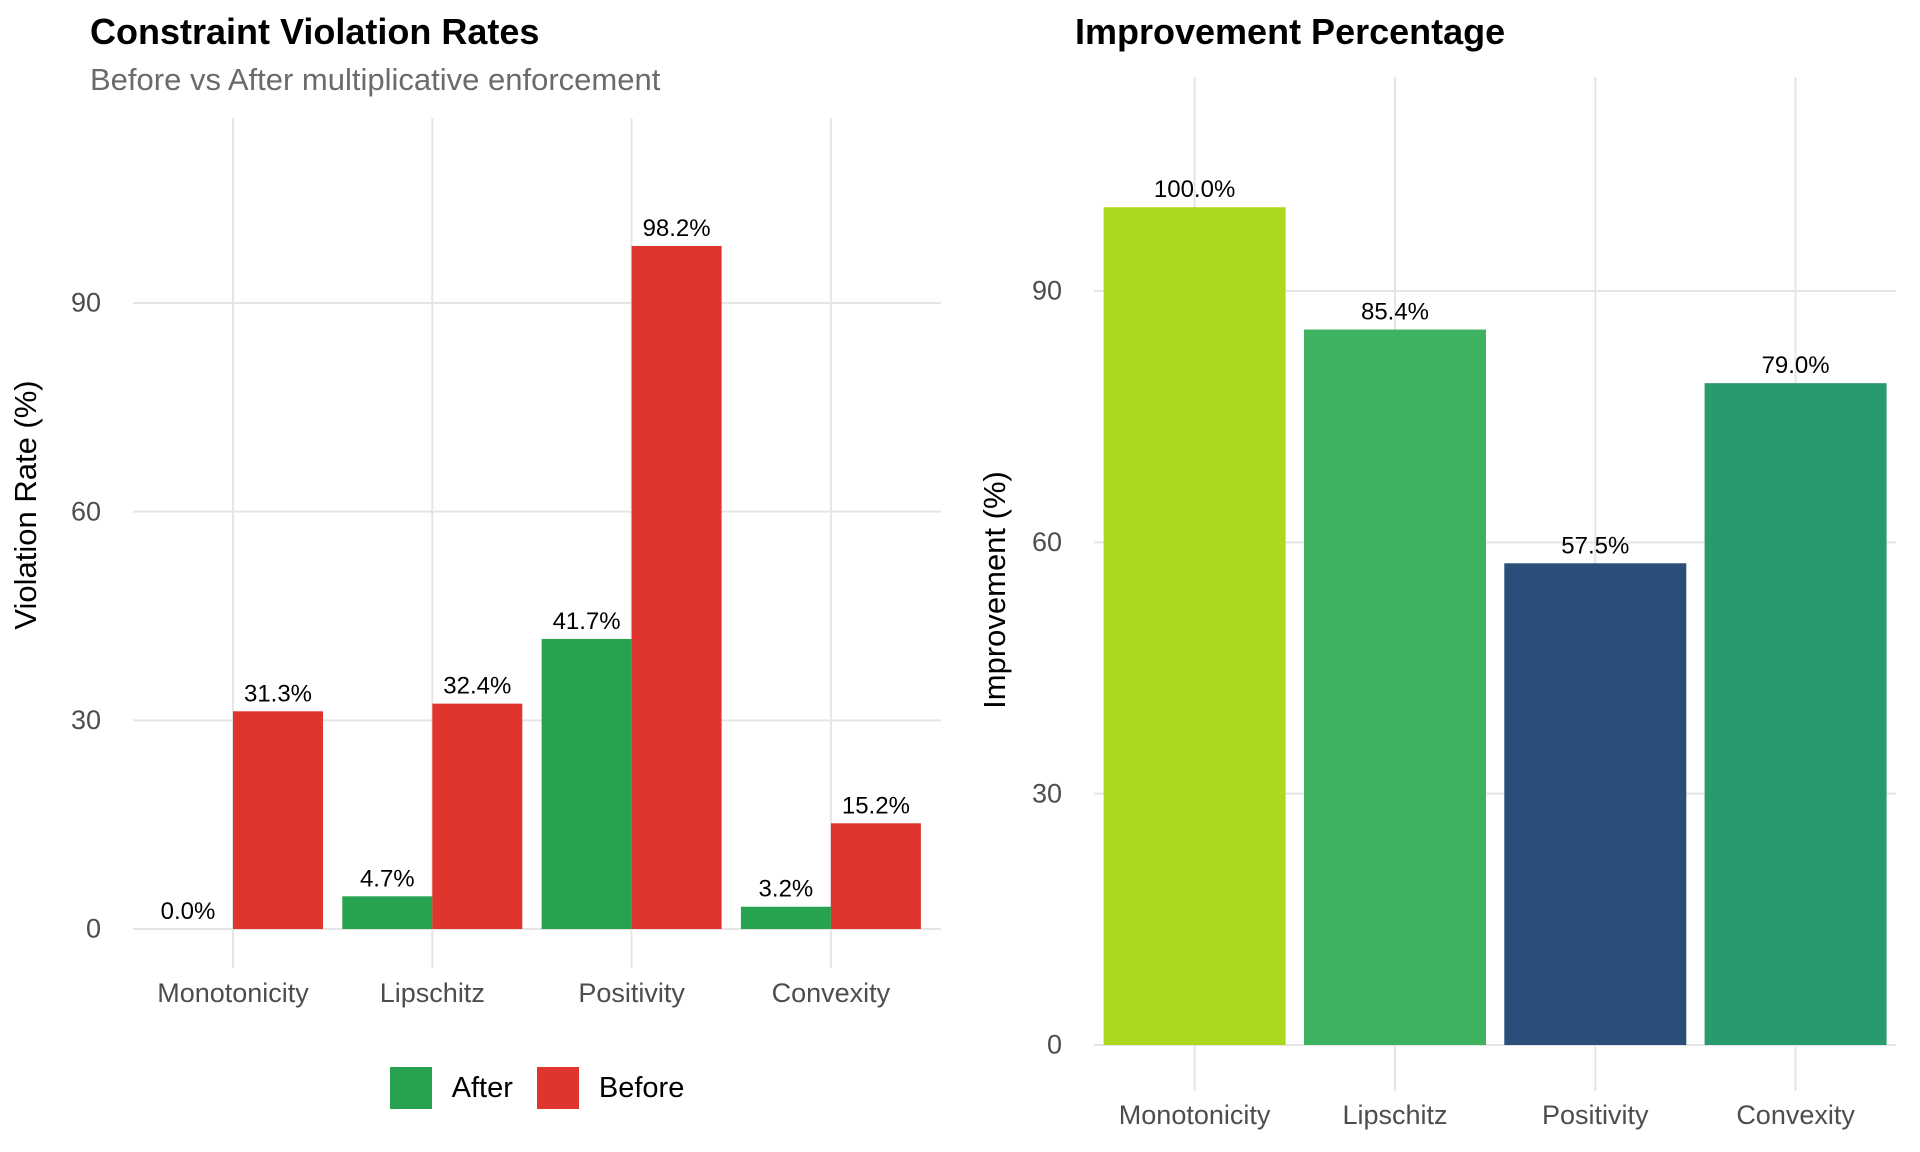 The width and height of the screenshot is (1920, 1152). Describe the element at coordinates (876, 805) in the screenshot. I see `value-label-convexity-before: 15.2%` at that location.